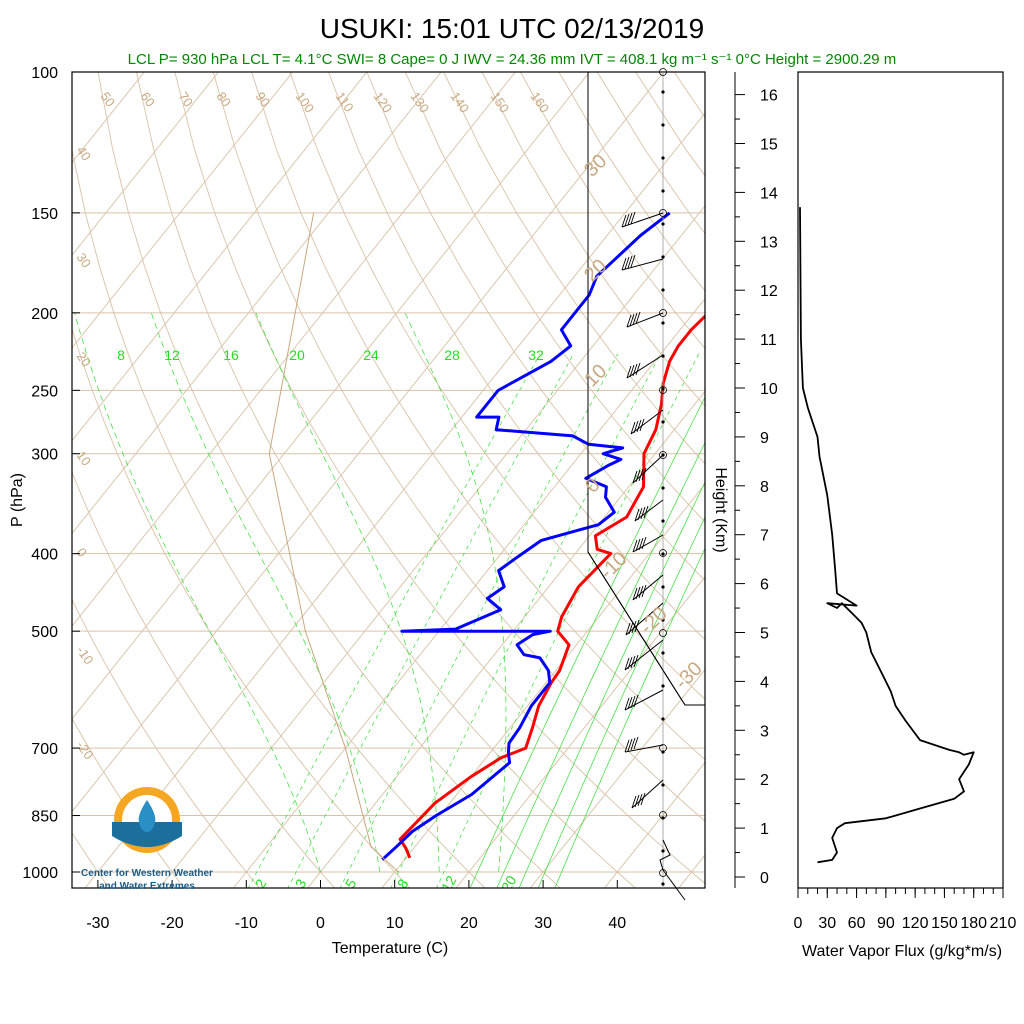 The height and width of the screenshot is (1024, 1024). What do you see at coordinates (148, 99) in the screenshot?
I see `dry-adiabat-label: 60` at bounding box center [148, 99].